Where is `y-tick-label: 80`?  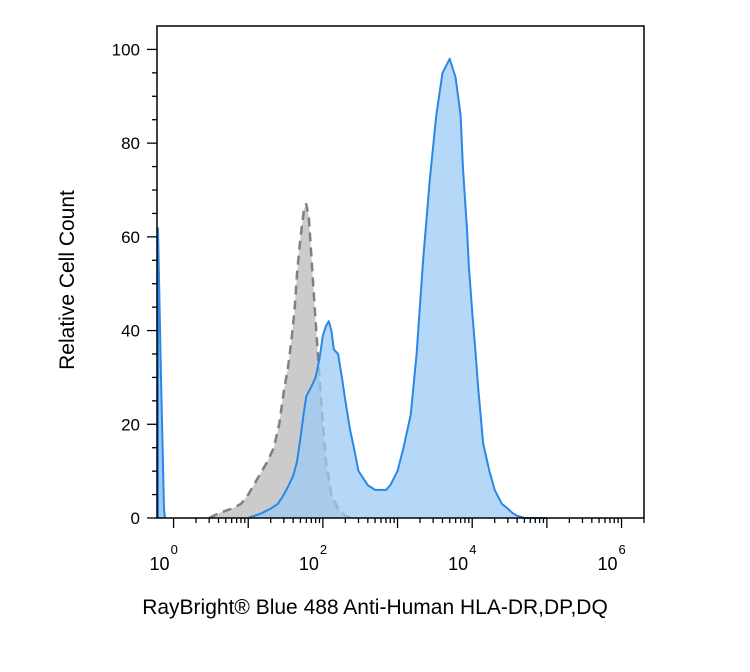 y-tick-label: 80 is located at coordinates (130, 143).